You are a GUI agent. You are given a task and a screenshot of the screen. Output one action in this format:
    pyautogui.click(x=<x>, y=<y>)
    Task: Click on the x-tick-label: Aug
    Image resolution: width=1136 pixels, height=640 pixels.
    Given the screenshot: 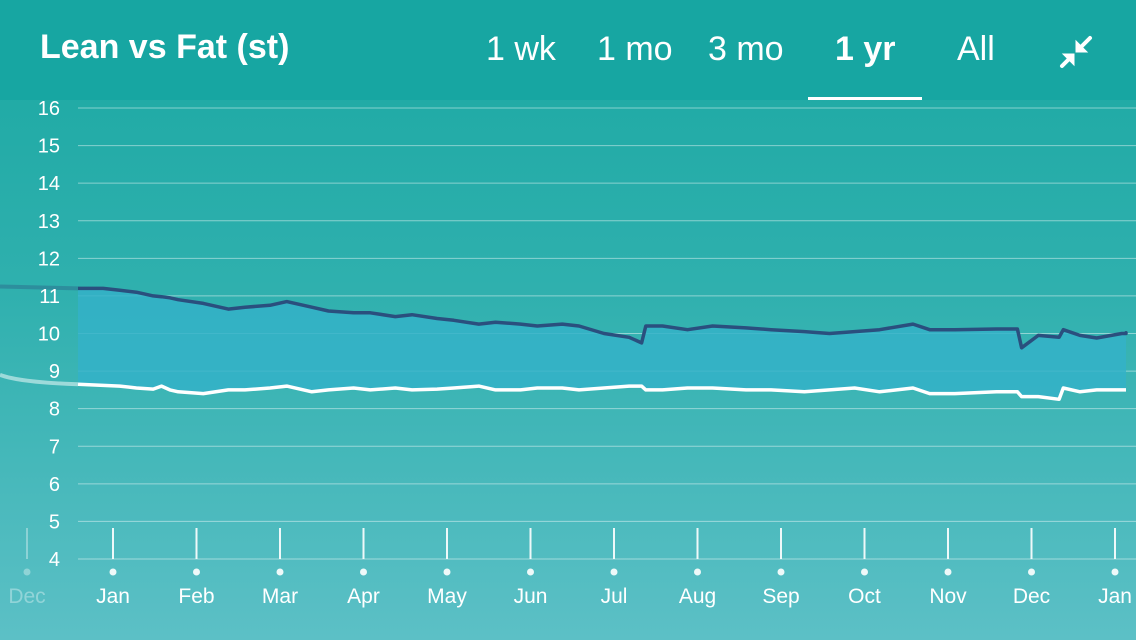 What is the action you would take?
    pyautogui.click(x=697, y=596)
    